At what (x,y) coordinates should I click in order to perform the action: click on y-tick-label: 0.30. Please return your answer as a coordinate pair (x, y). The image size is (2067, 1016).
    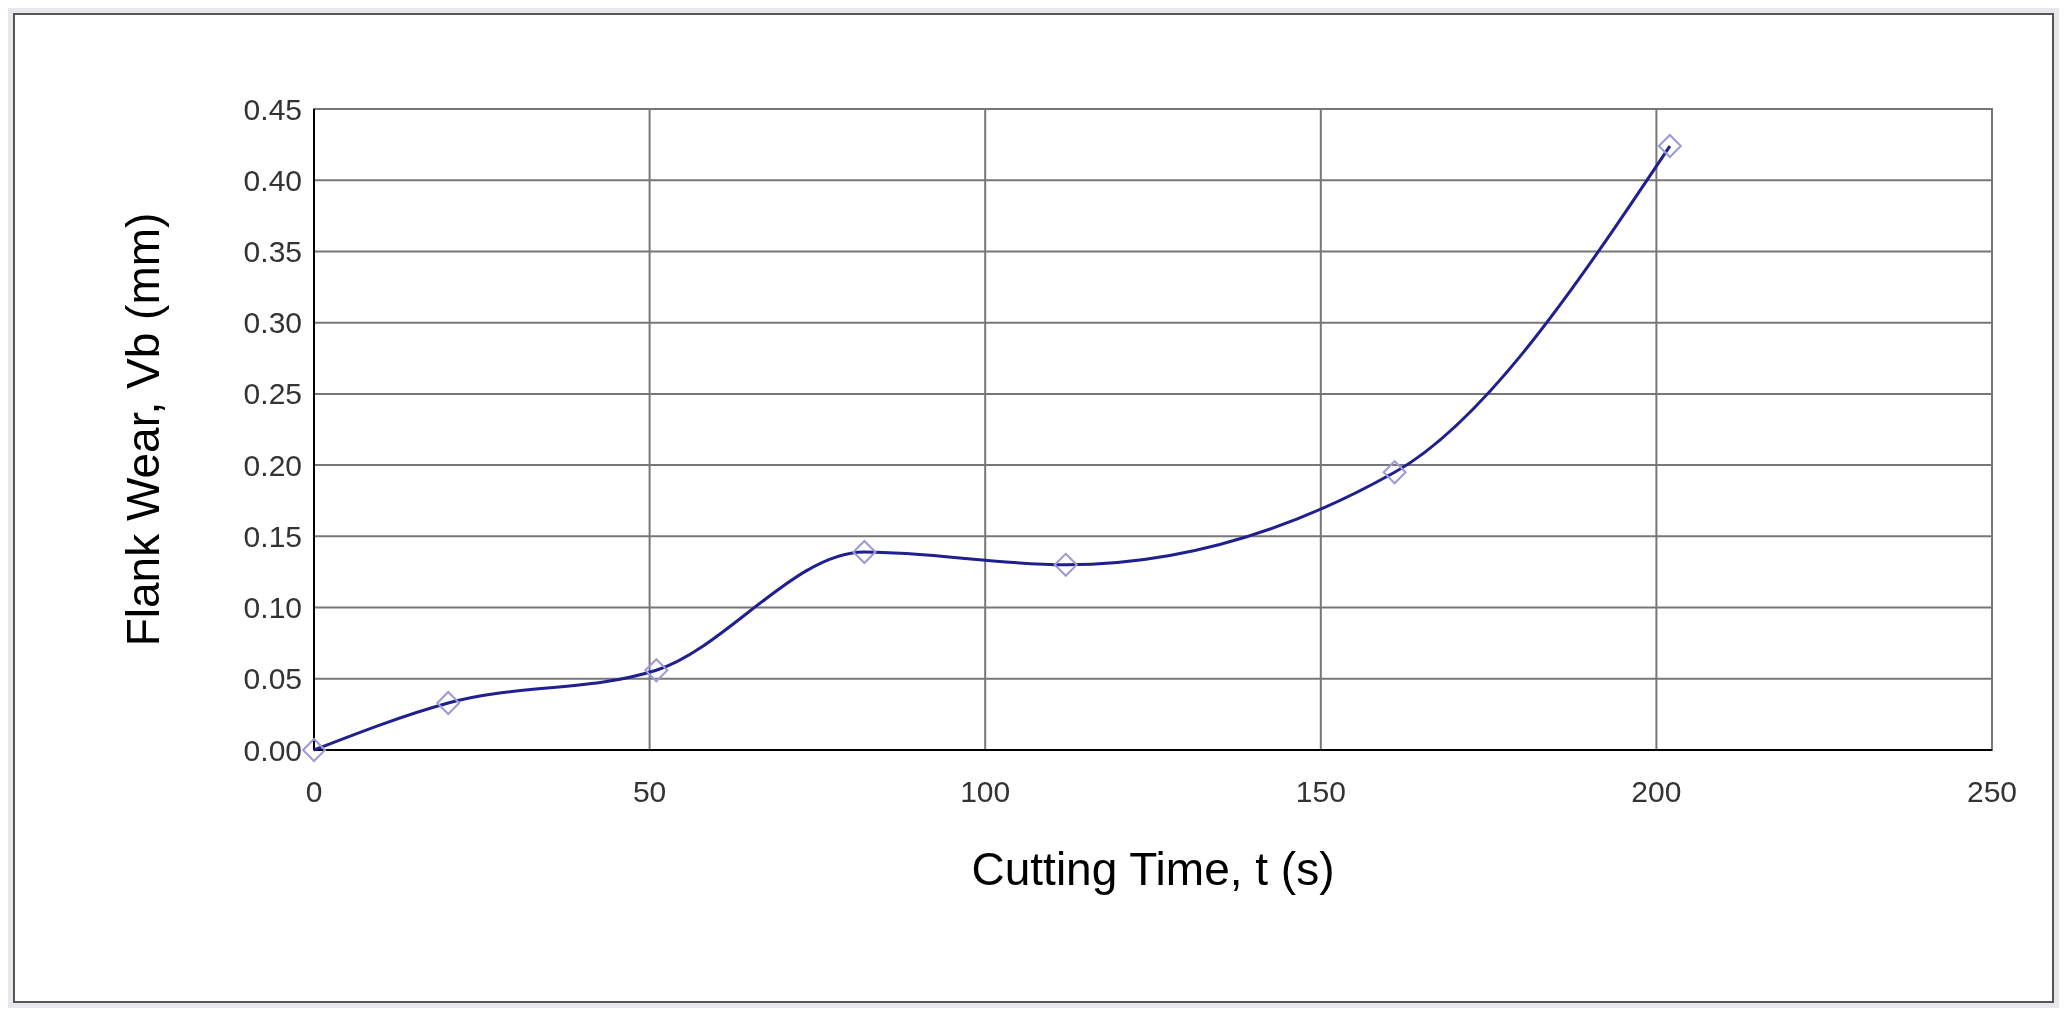
    Looking at the image, I should click on (272, 323).